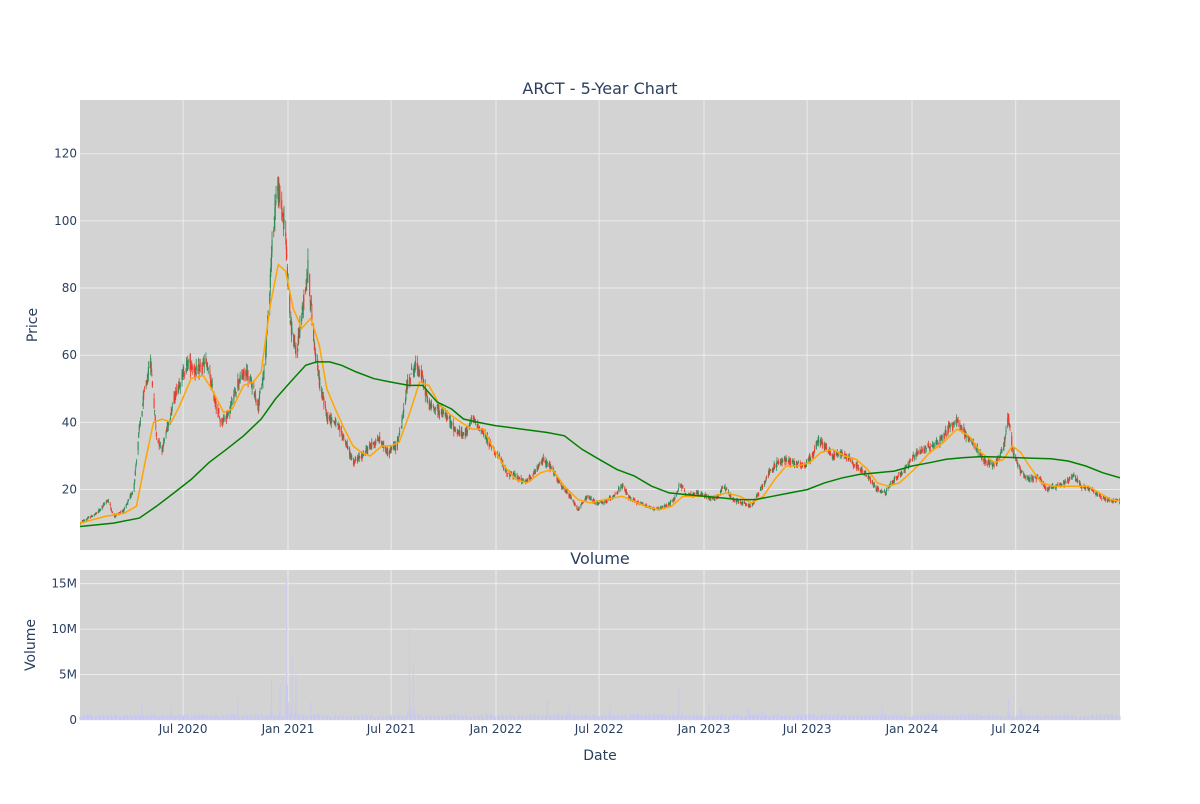 The height and width of the screenshot is (804, 1200). What do you see at coordinates (391, 729) in the screenshot?
I see `x-tick-label: Jul 2021` at bounding box center [391, 729].